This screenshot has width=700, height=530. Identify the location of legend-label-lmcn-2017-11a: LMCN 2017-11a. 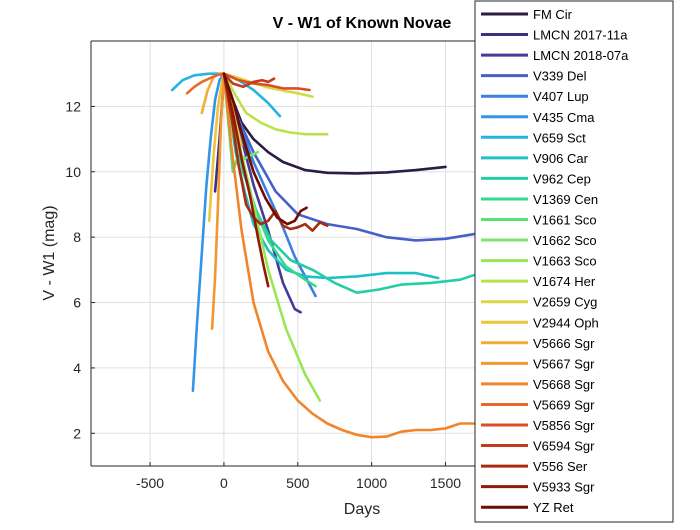
(580, 35).